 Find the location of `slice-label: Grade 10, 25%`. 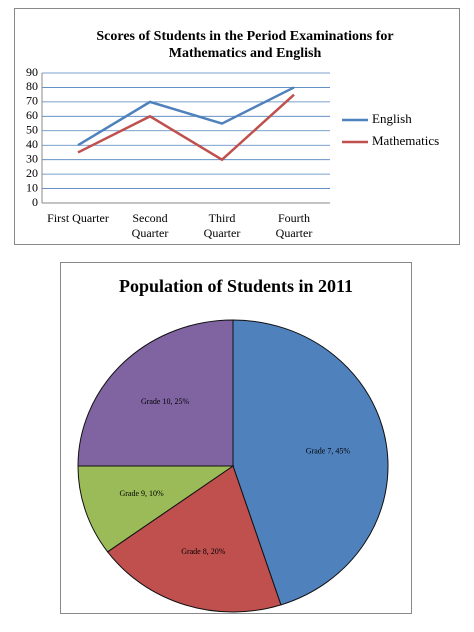

slice-label: Grade 10, 25% is located at coordinates (165, 401).